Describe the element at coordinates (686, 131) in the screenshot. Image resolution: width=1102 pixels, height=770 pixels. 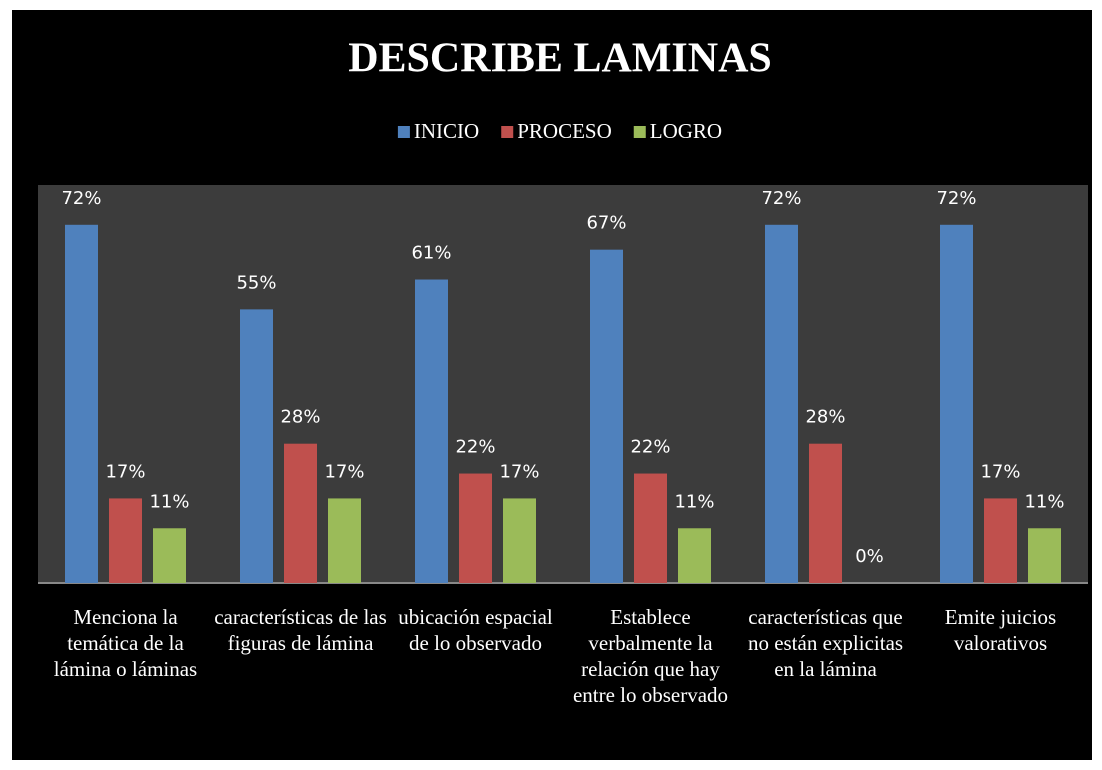
I see `legend-label: LOGRO` at that location.